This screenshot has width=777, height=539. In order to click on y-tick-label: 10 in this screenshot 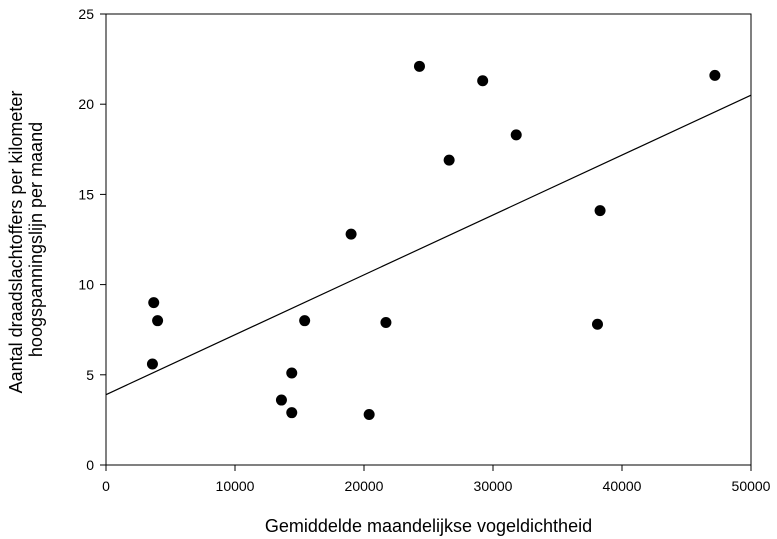, I will do `click(86, 285)`.